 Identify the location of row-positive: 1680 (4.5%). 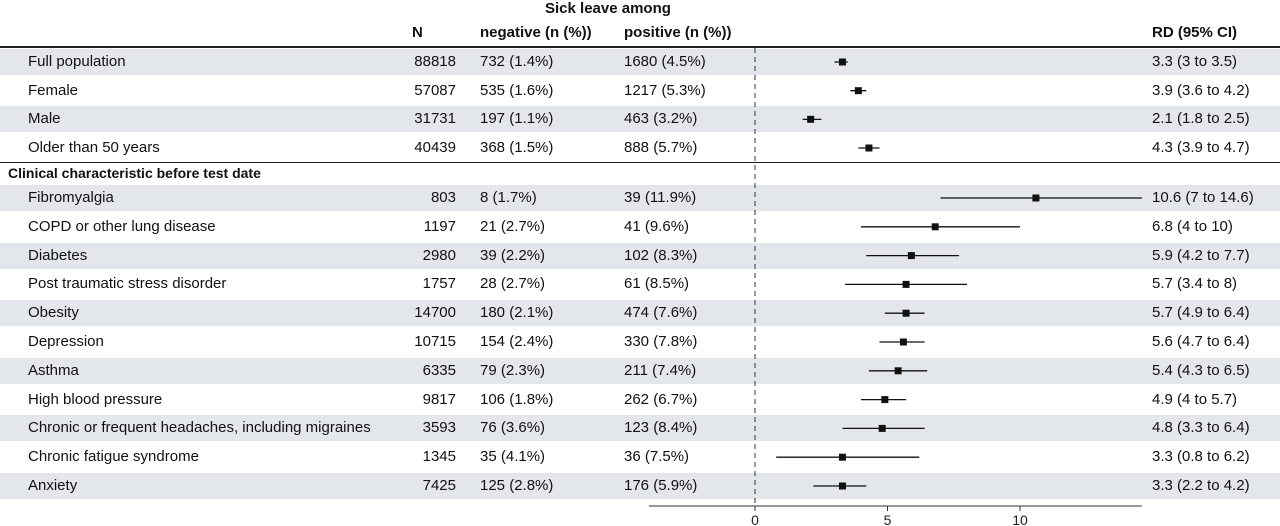
(665, 61).